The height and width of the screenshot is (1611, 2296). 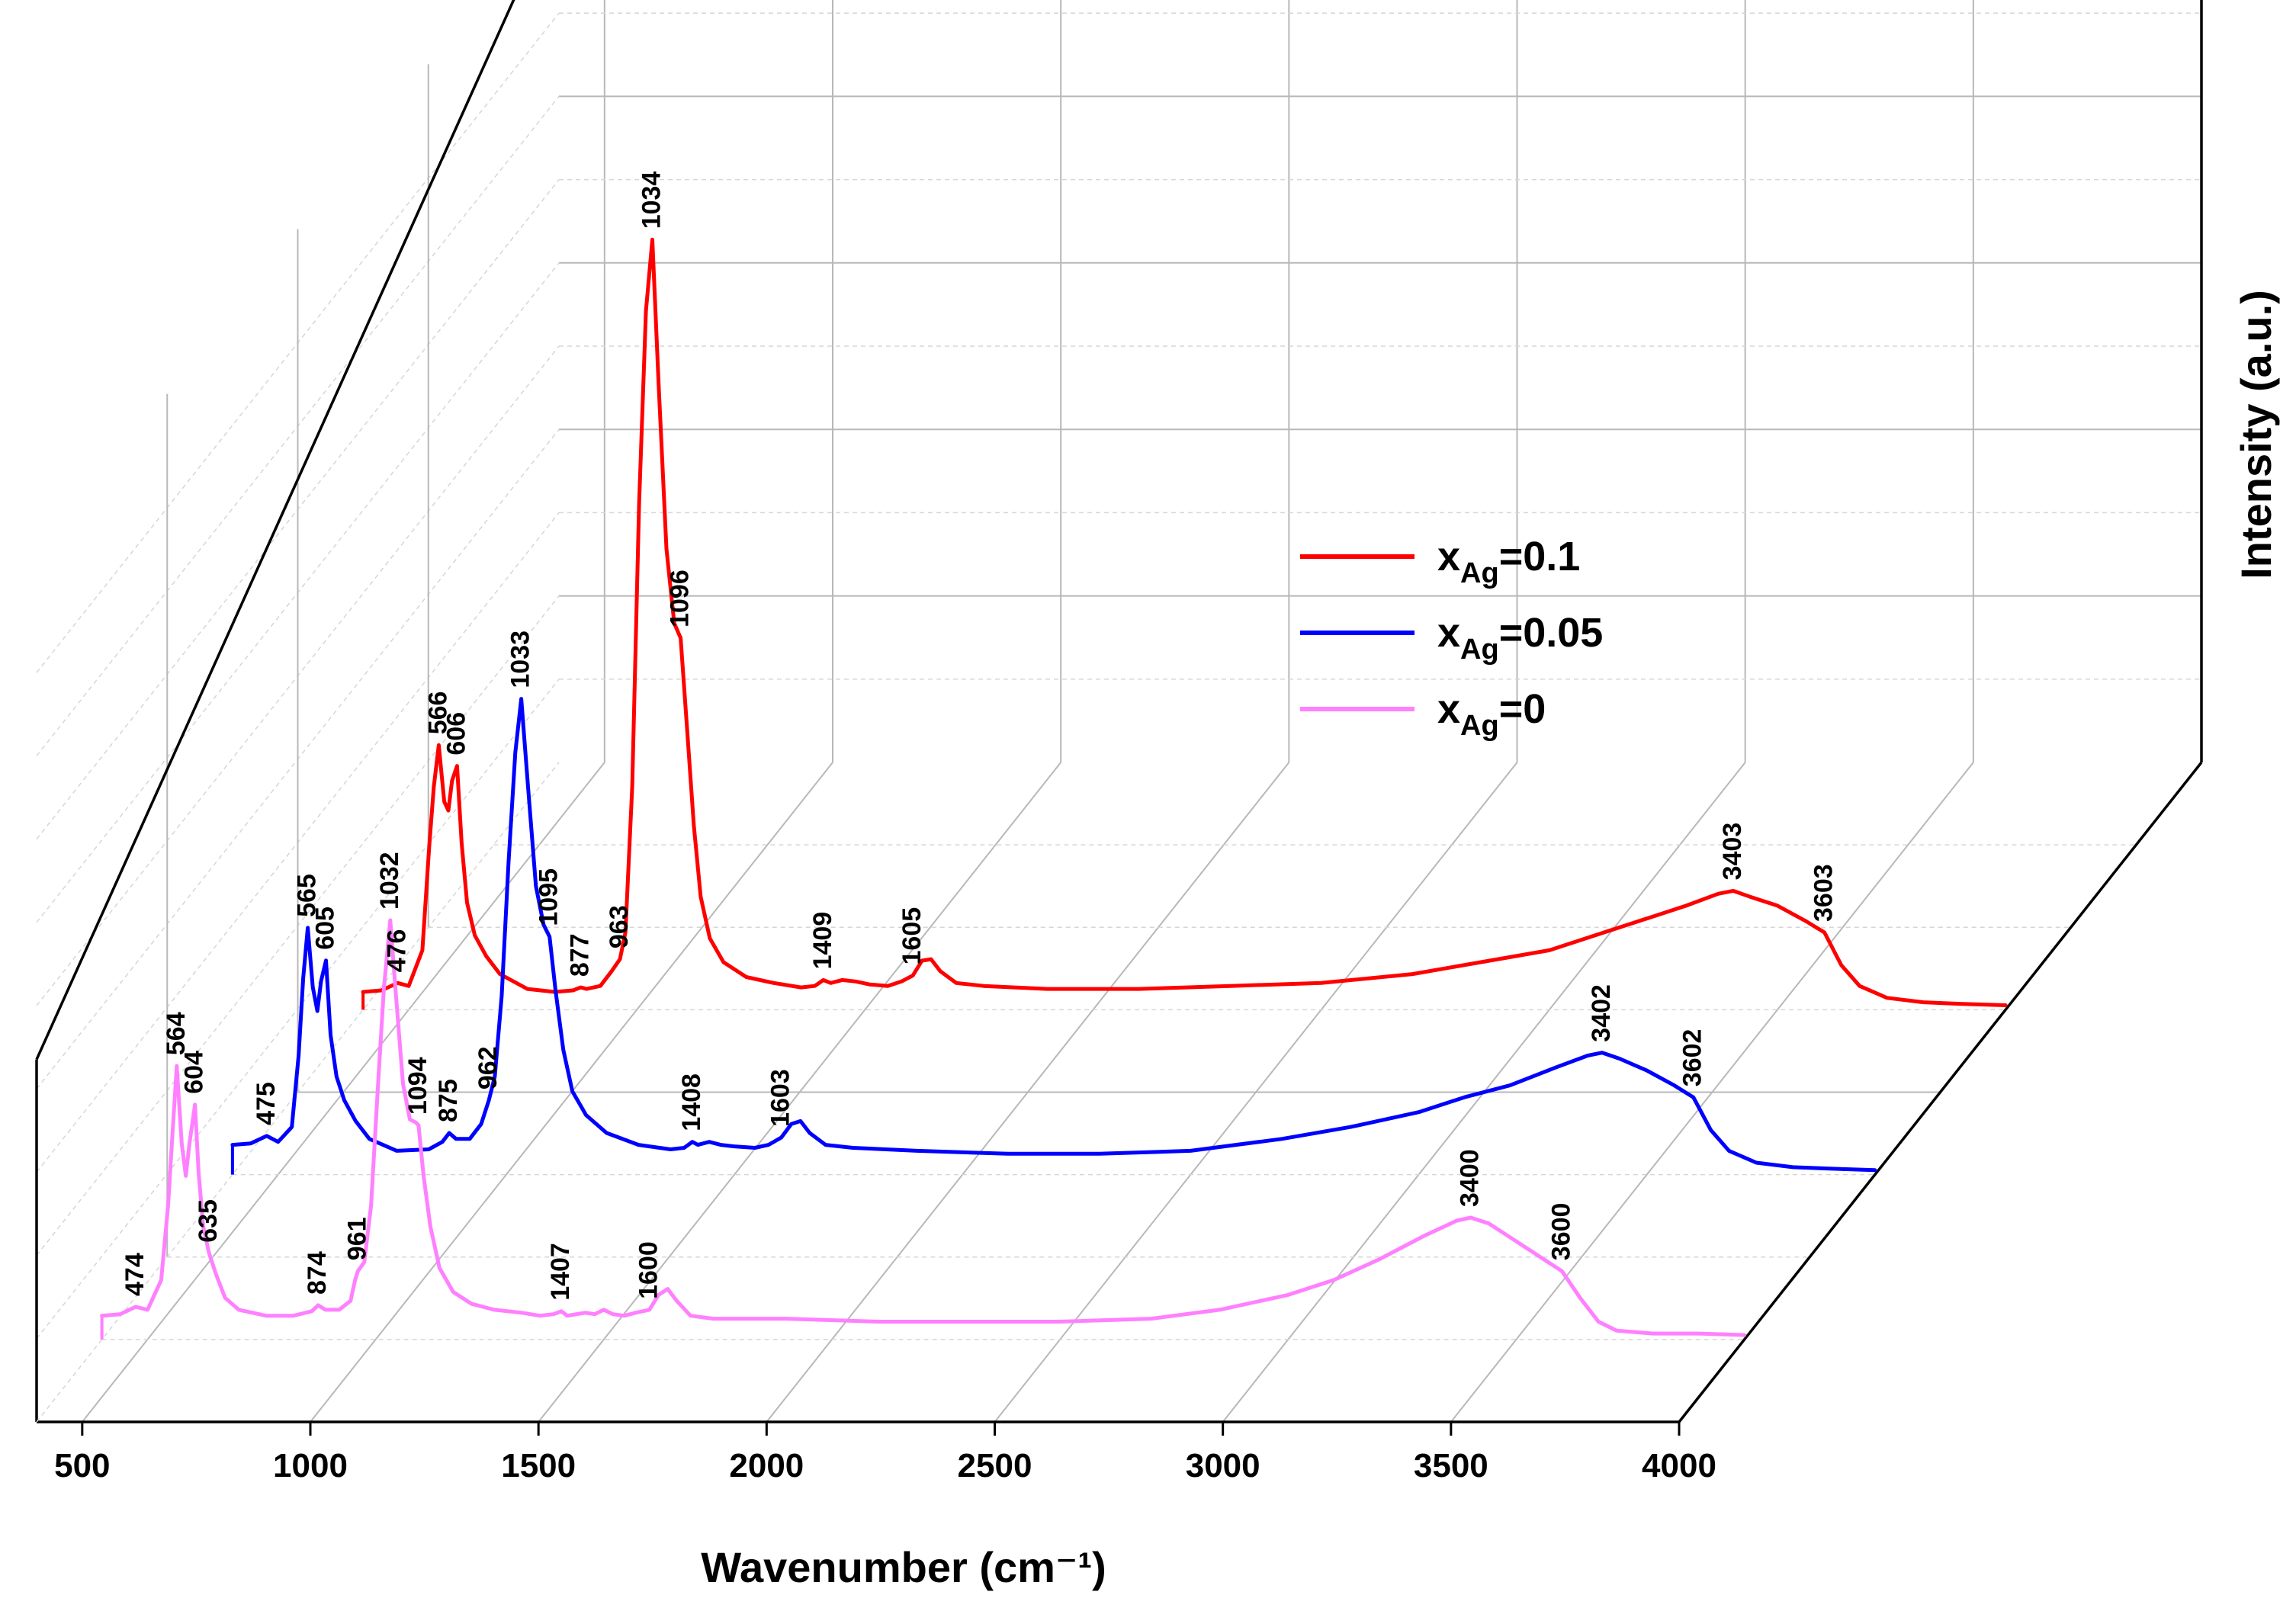 I want to click on peak-label: 1605, so click(x=912, y=936).